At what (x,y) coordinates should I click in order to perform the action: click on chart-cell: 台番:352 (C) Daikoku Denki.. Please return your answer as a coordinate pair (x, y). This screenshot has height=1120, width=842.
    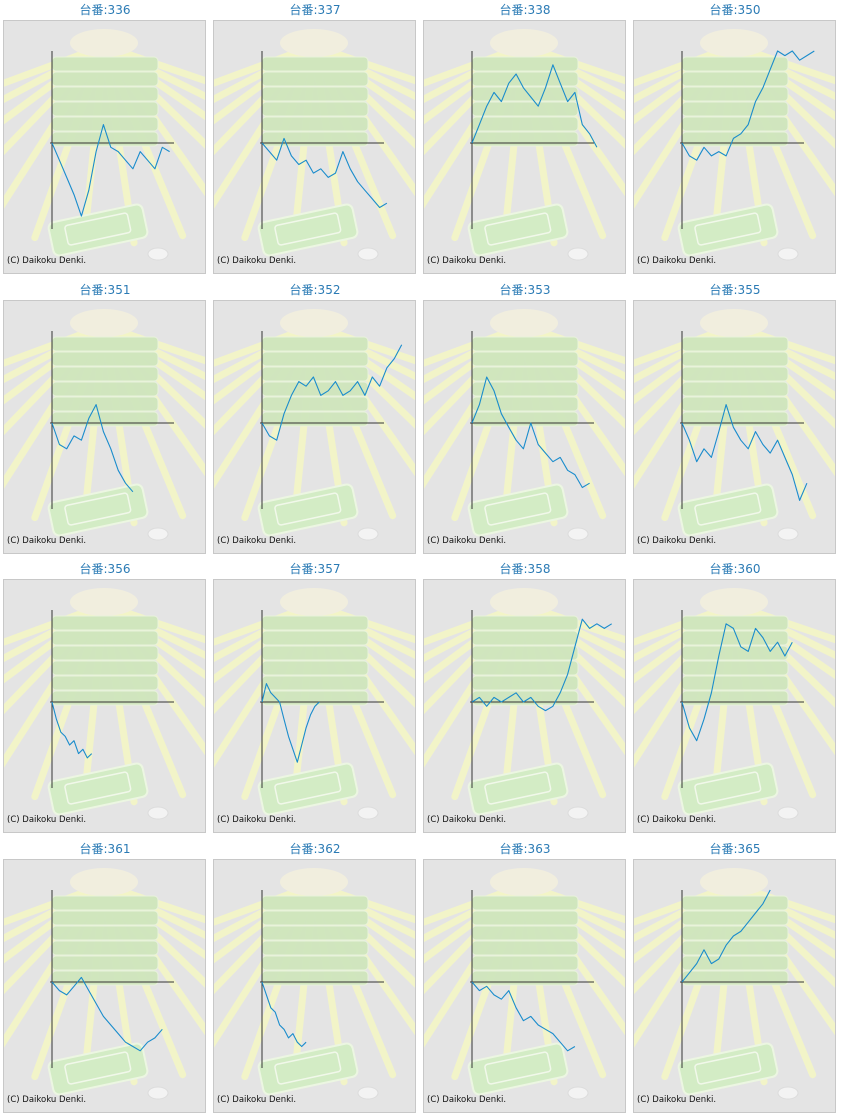
    Looking at the image, I should click on (315, 420).